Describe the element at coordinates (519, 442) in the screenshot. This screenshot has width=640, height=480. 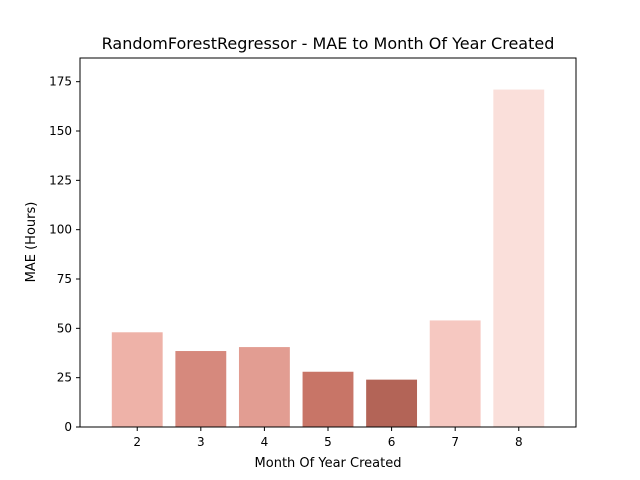
I see `x-tick-label: 8` at that location.